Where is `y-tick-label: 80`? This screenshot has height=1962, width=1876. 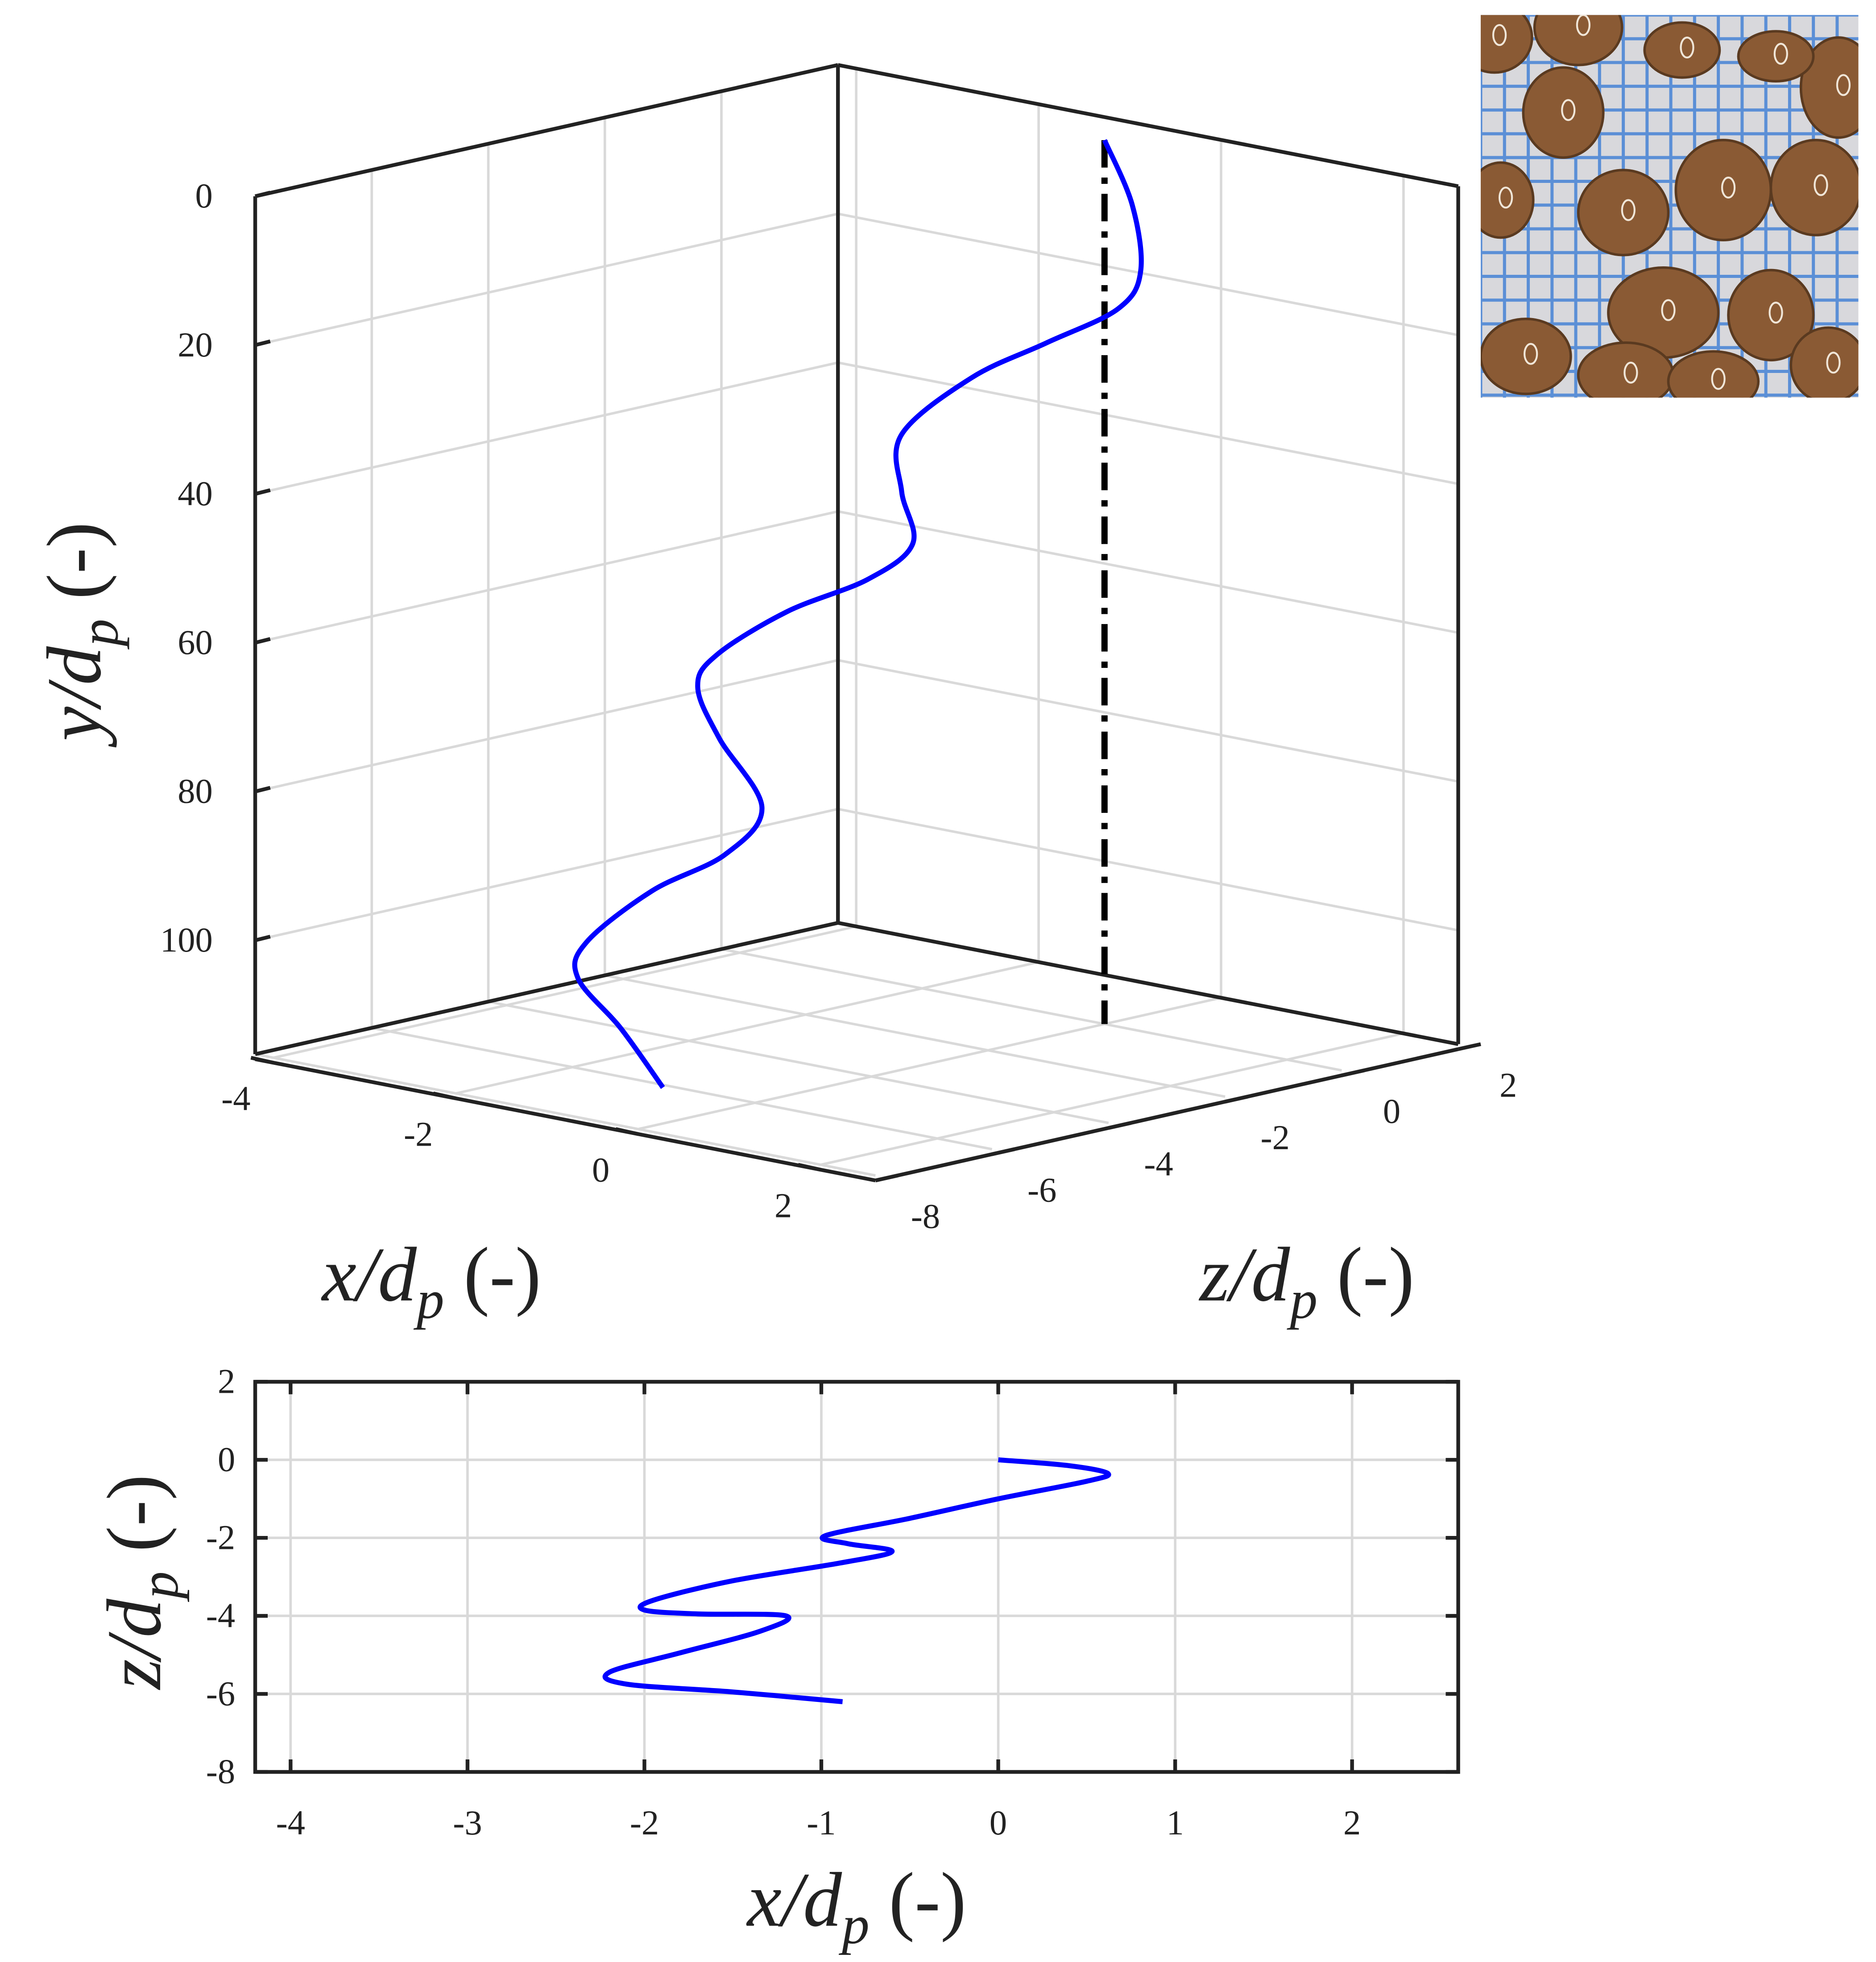
y-tick-label: 80 is located at coordinates (195, 790).